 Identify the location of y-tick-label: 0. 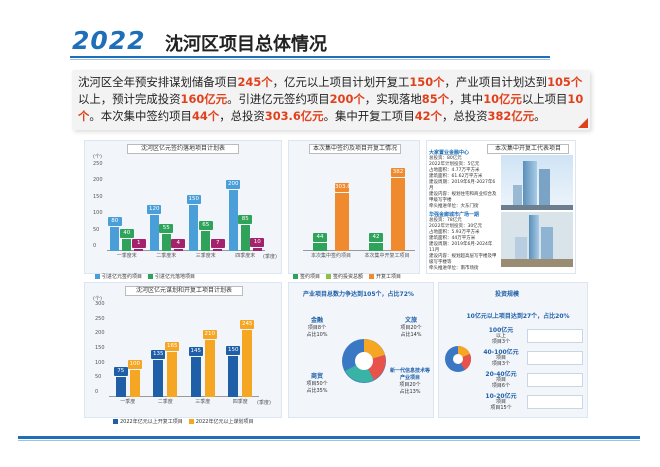
(95, 246).